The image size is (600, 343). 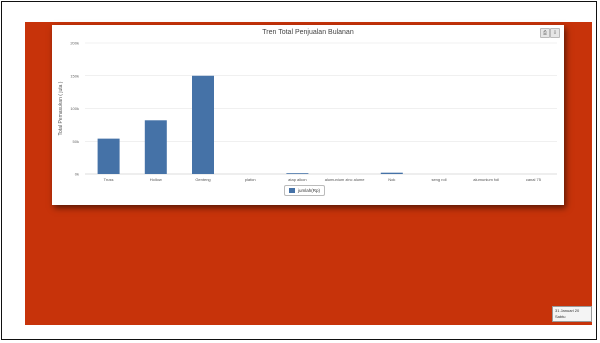 What do you see at coordinates (74, 43) in the screenshot?
I see `y-tick-label: 200k` at bounding box center [74, 43].